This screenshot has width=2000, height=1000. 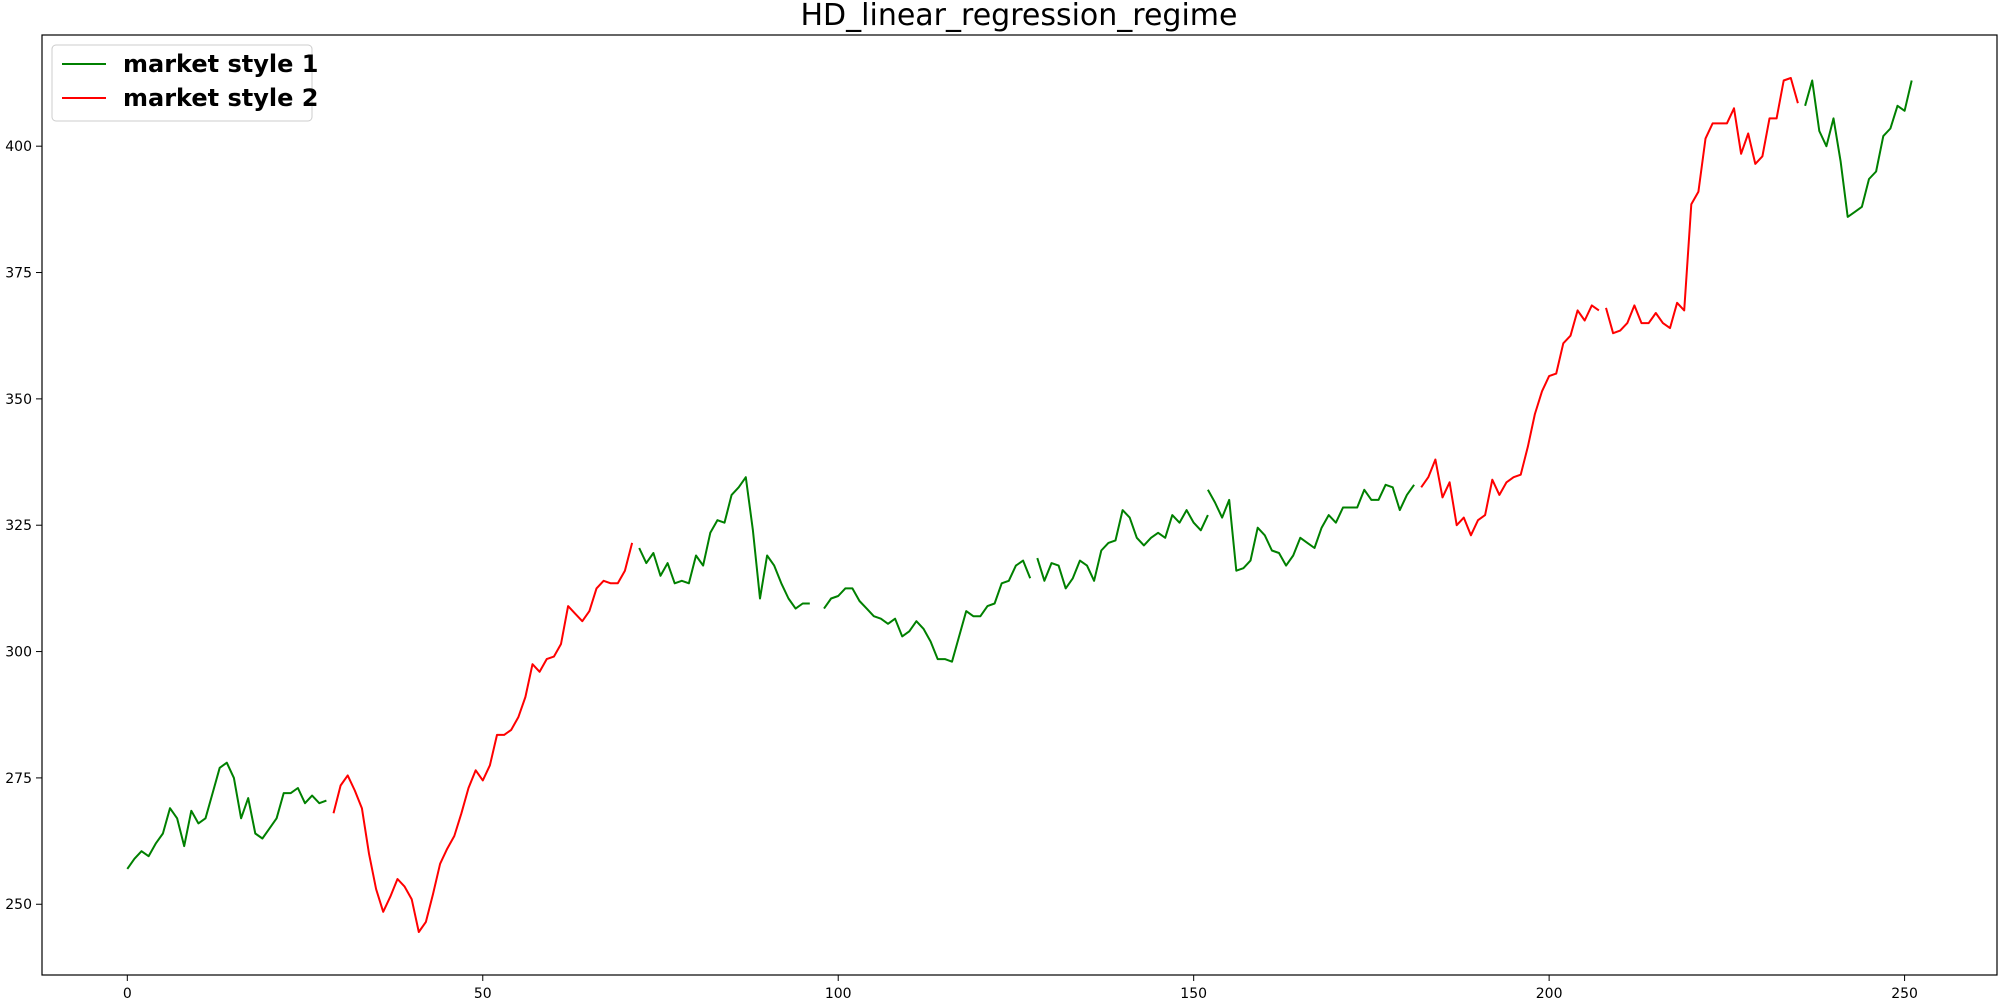 What do you see at coordinates (18, 905) in the screenshot?
I see `y-tick-label: 250` at bounding box center [18, 905].